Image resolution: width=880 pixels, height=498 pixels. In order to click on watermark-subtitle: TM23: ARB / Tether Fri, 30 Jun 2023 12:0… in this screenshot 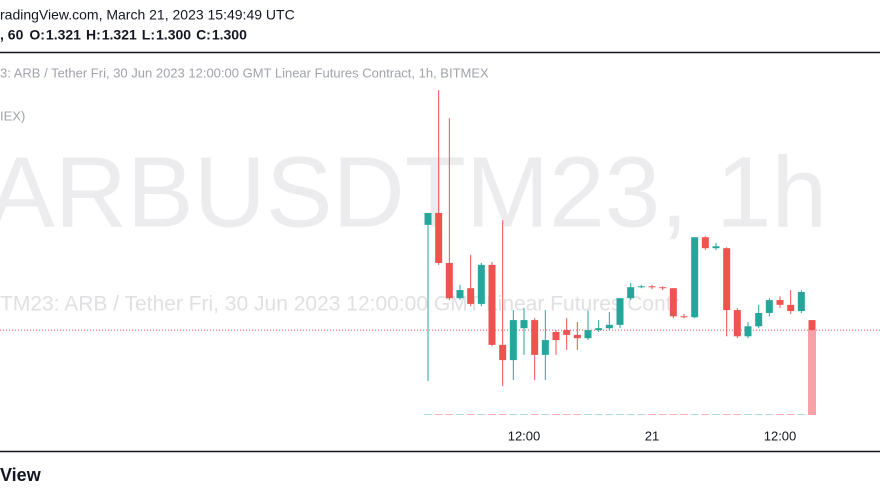, I will do `click(339, 304)`.